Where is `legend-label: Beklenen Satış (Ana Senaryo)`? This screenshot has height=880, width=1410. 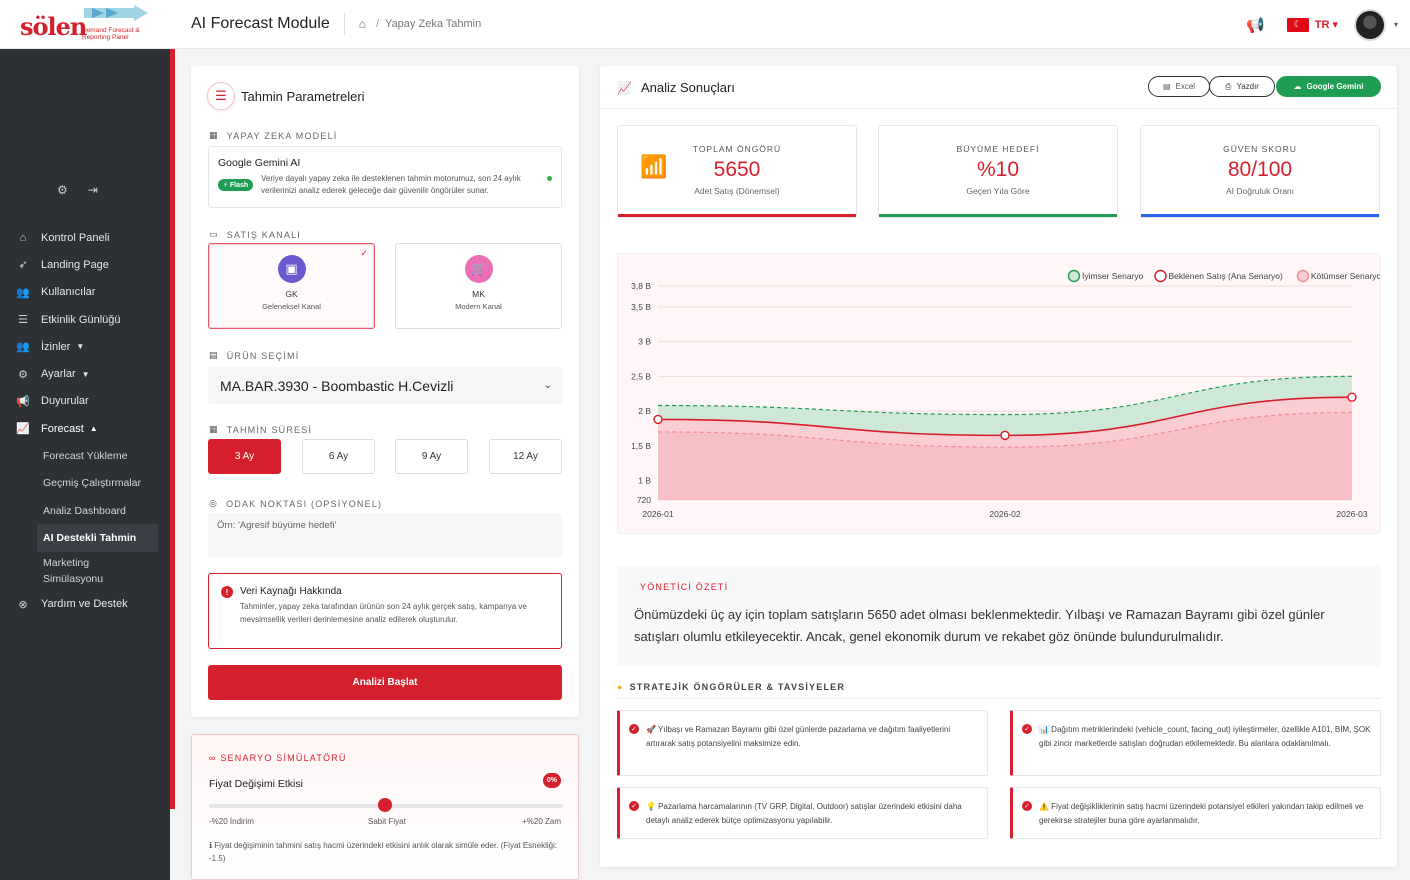
legend-label: Beklenen Satış (Ana Senaryo) is located at coordinates (1226, 276).